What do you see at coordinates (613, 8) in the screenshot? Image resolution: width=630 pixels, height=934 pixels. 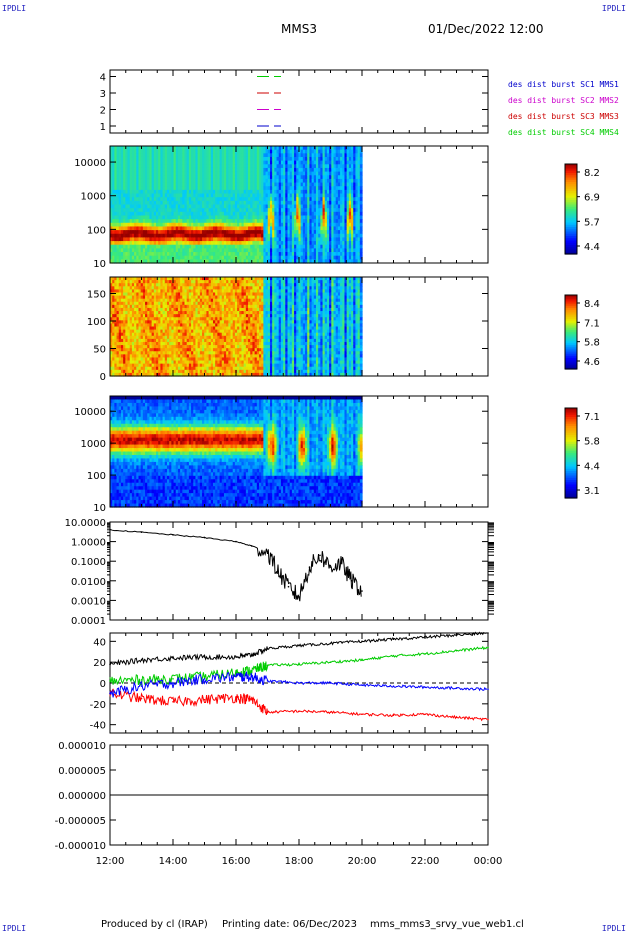 I see `corner-label-top-right: IPDLI` at bounding box center [613, 8].